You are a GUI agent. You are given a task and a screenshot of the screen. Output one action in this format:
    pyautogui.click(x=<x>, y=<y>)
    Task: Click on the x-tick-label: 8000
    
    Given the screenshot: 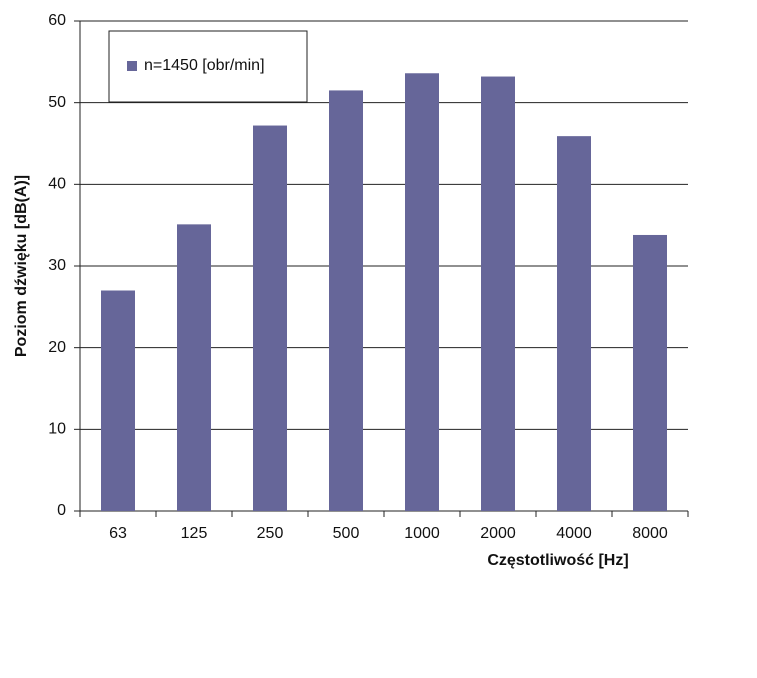 What is the action you would take?
    pyautogui.click(x=650, y=533)
    